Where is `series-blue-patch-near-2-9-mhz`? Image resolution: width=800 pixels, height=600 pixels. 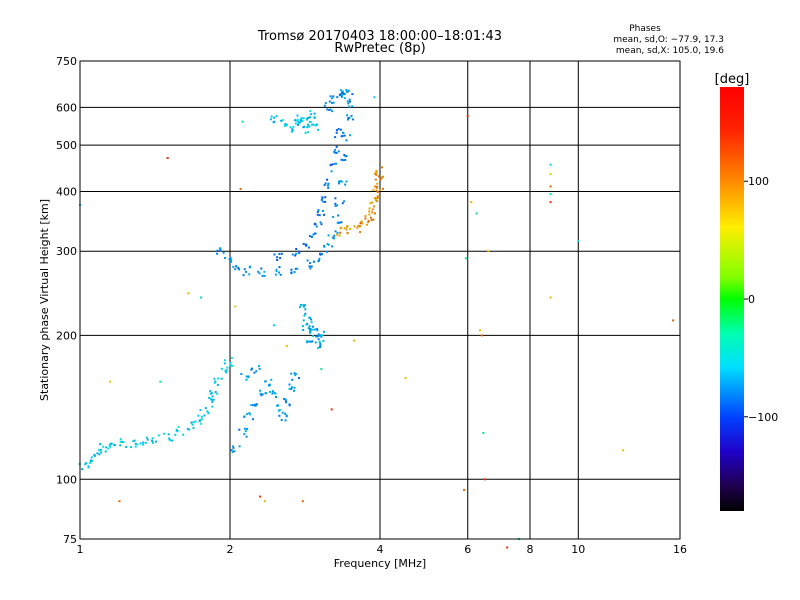 series-blue-patch-near-2-9-mhz is located at coordinates (312, 326).